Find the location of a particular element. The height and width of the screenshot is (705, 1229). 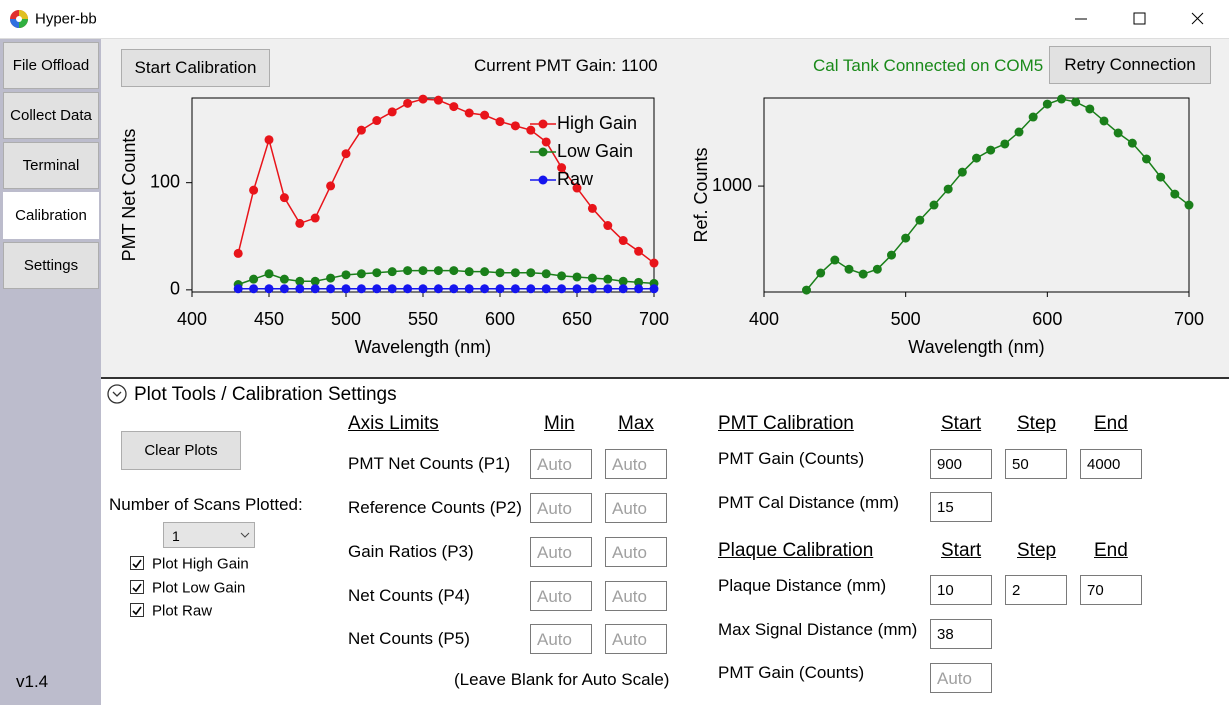

y-tick-label: 100 is located at coordinates (165, 181).